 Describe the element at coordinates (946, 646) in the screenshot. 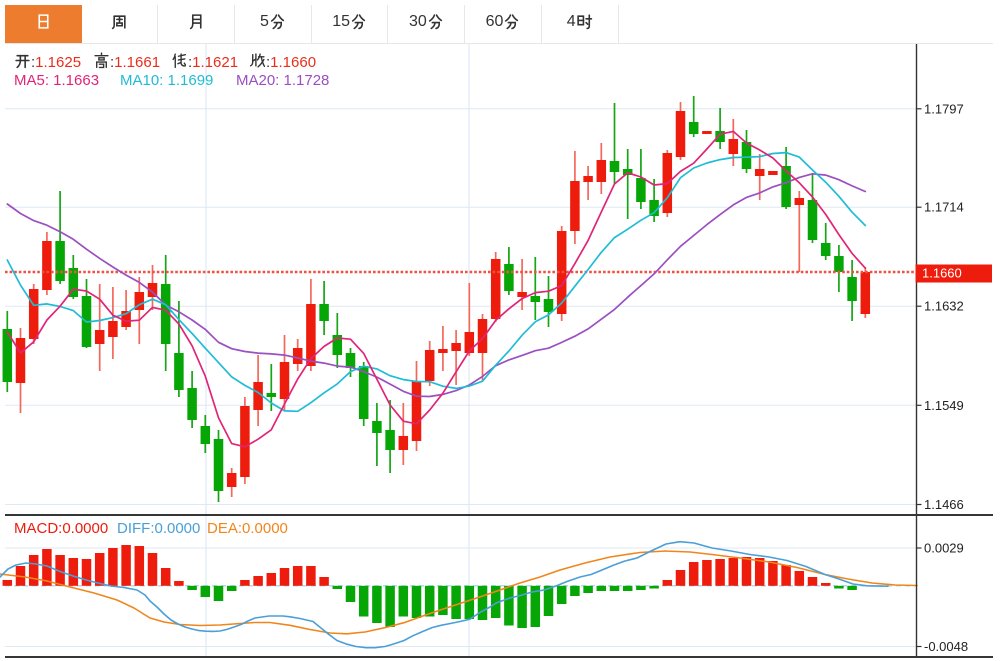

I see `svg-text: -0.0048` at that location.